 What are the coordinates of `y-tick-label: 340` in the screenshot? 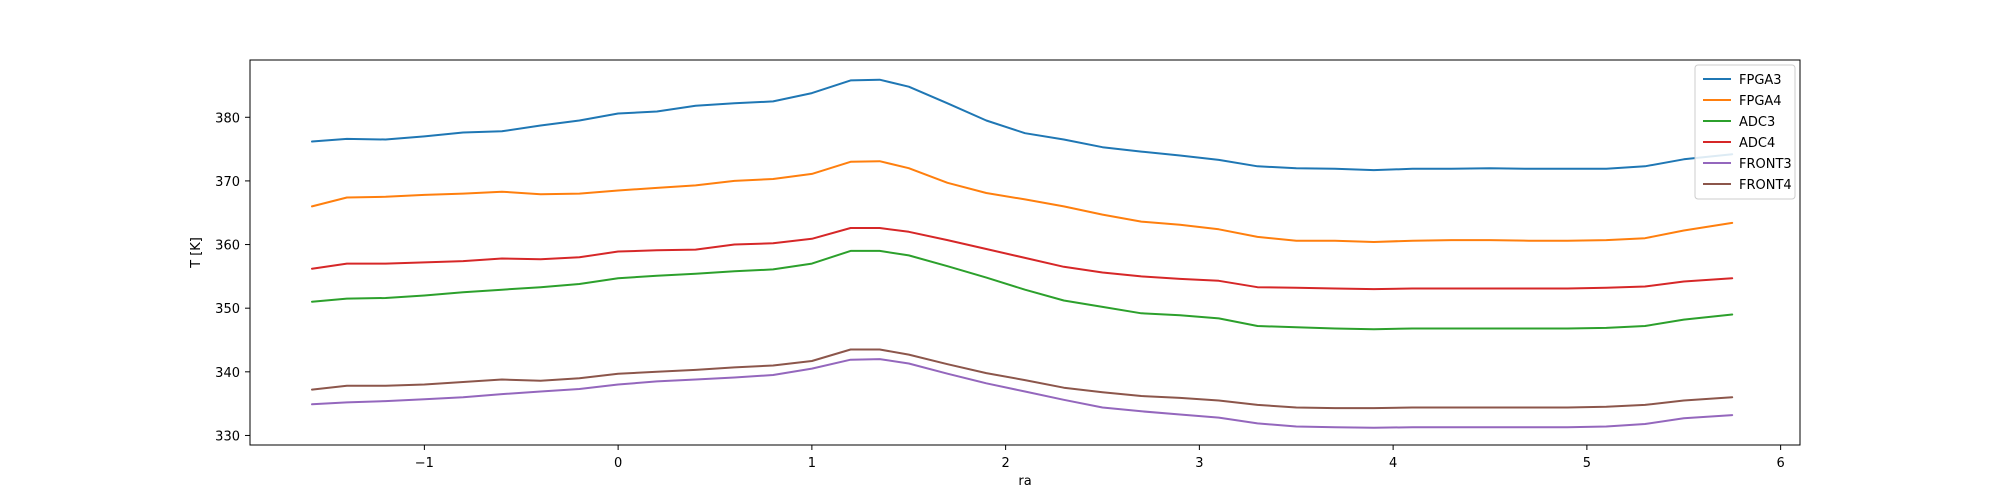 It's located at (227, 373).